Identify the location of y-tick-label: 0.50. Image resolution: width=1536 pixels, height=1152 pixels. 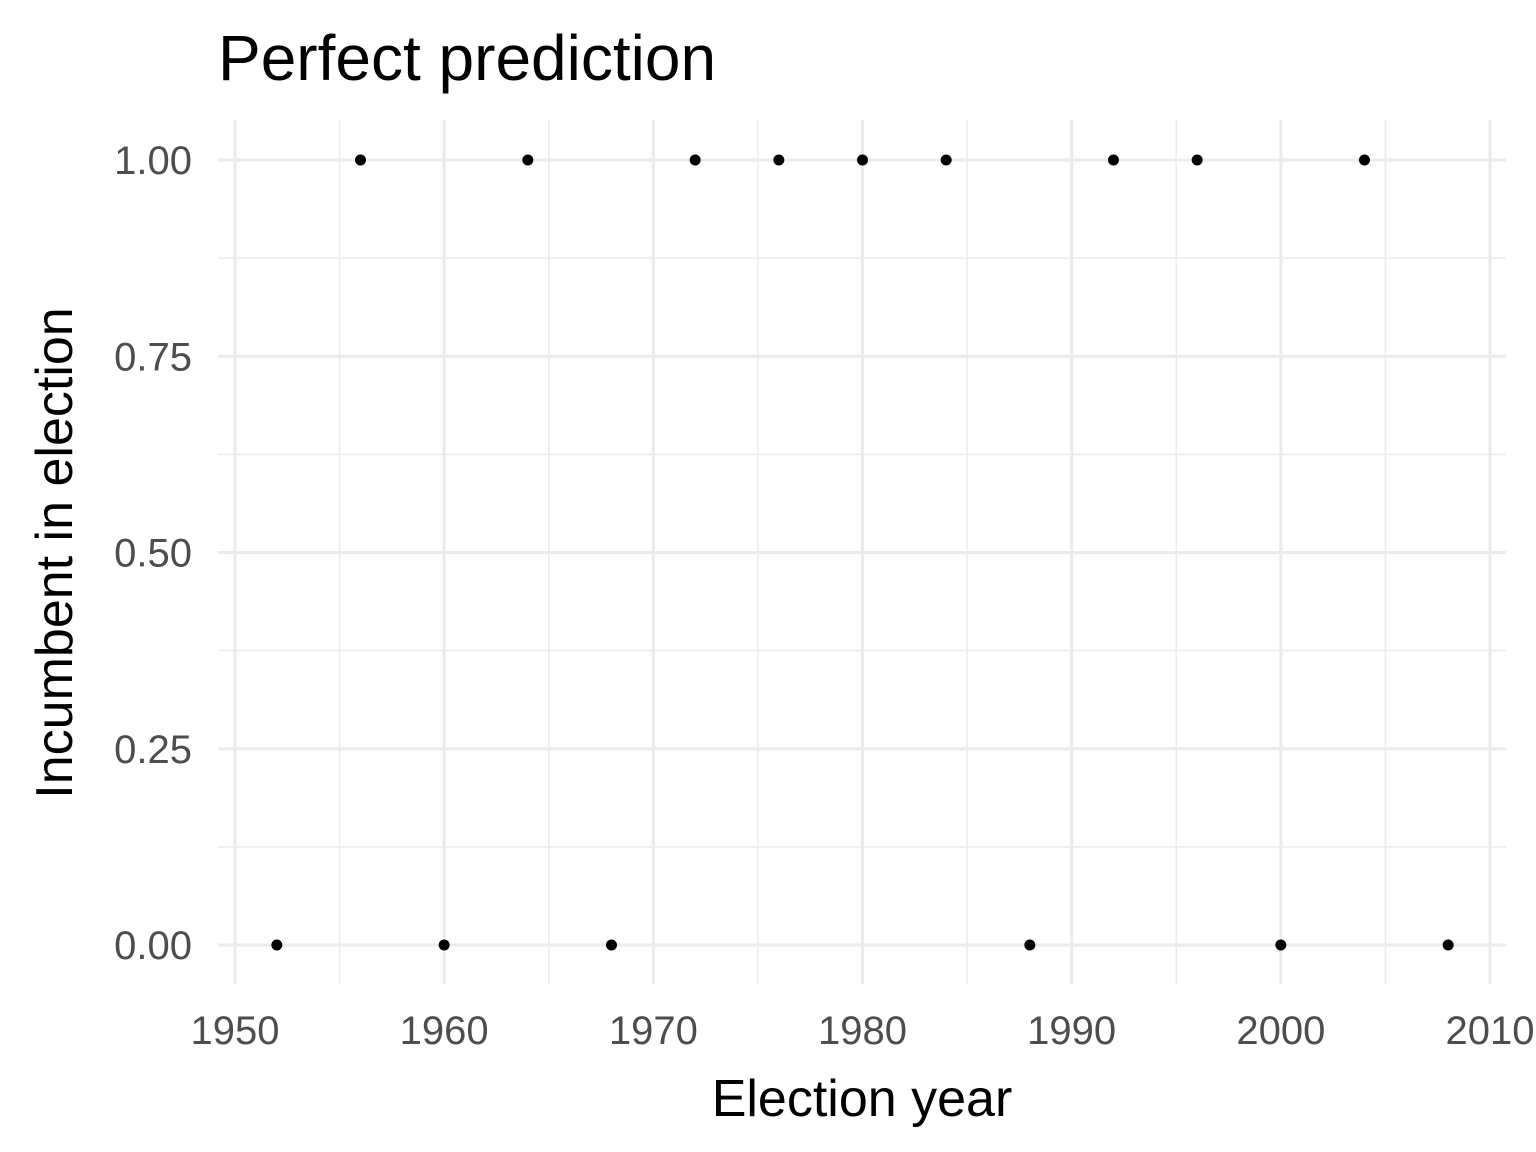
(153, 554).